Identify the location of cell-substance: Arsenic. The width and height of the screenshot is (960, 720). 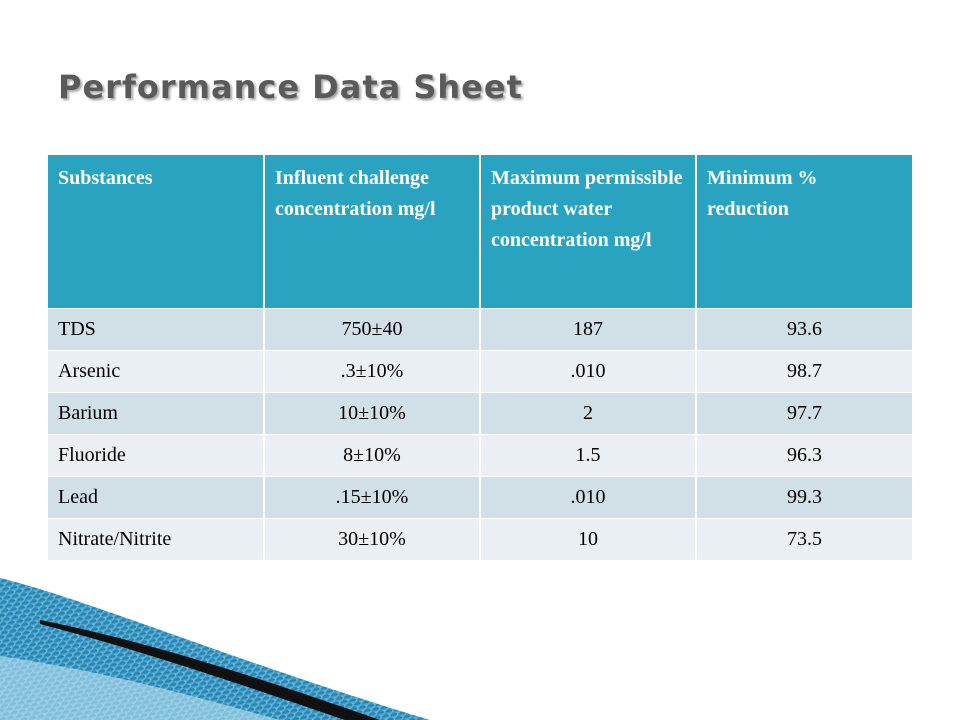
(156, 370).